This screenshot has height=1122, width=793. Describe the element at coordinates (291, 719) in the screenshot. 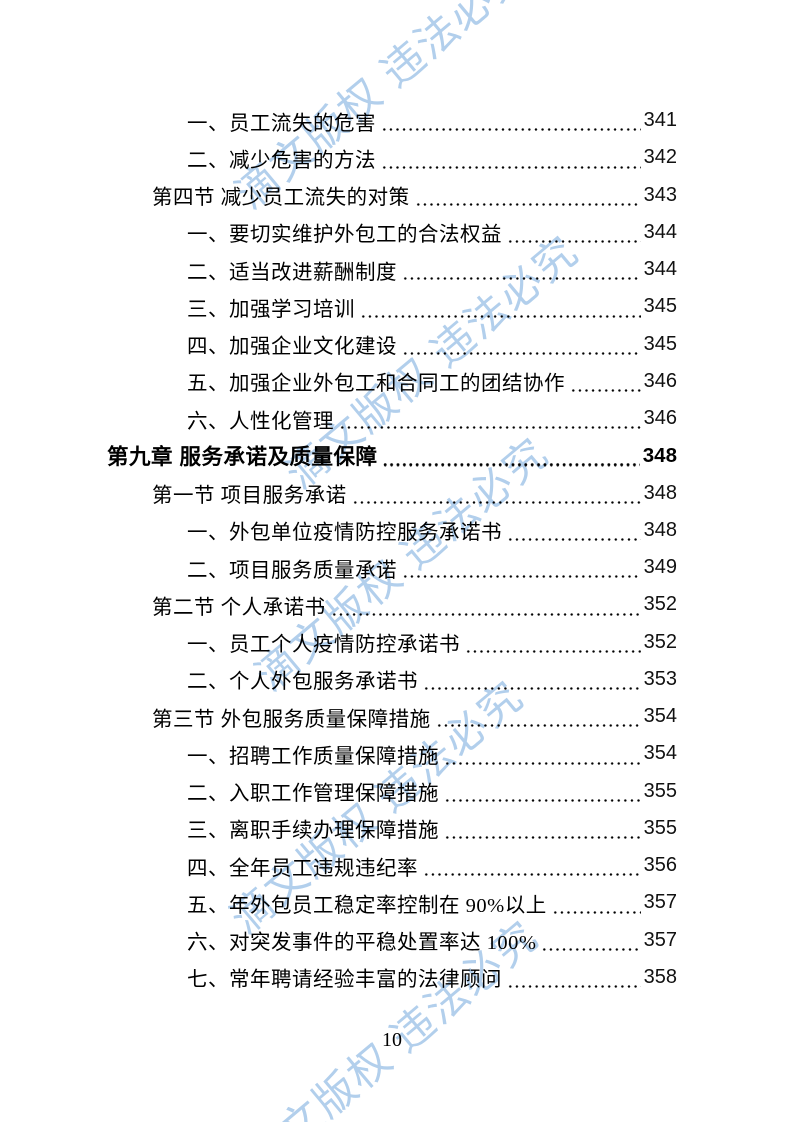

I see `toc-entry-title: 第三节 外包服务质量保障措施` at that location.